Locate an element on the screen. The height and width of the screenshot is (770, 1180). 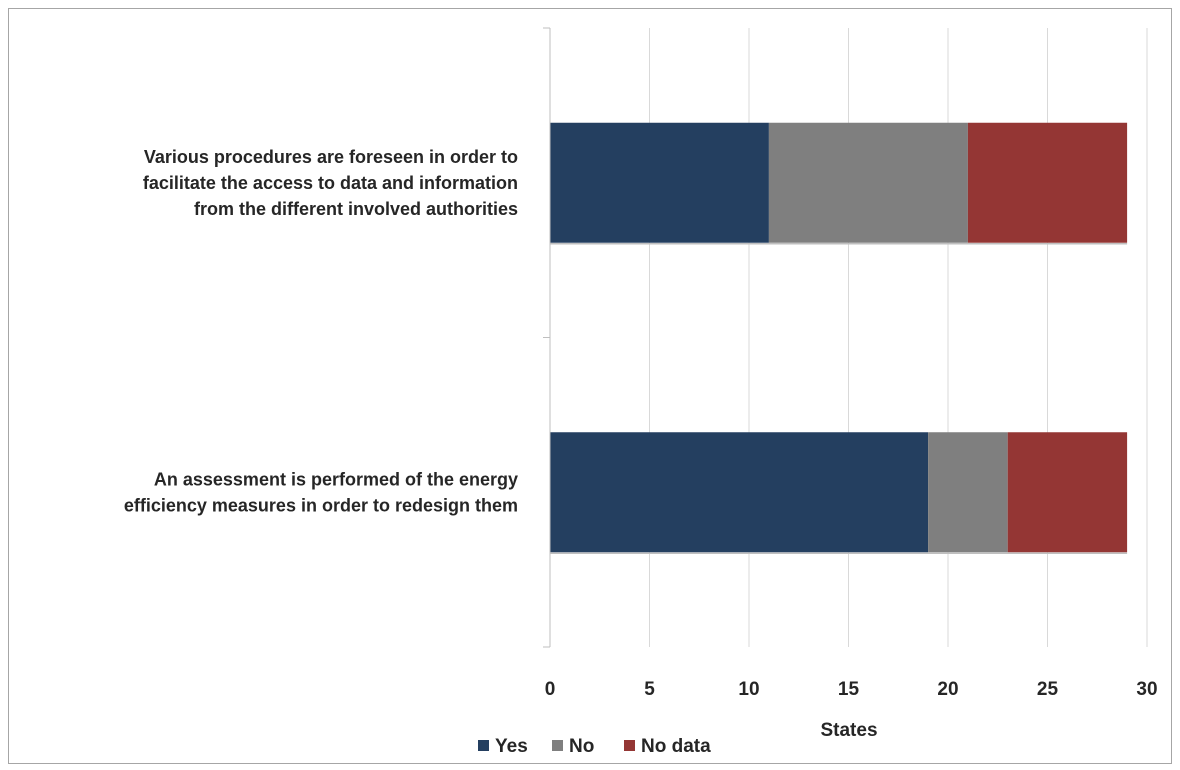
x-axis-title: States is located at coordinates (848, 730).